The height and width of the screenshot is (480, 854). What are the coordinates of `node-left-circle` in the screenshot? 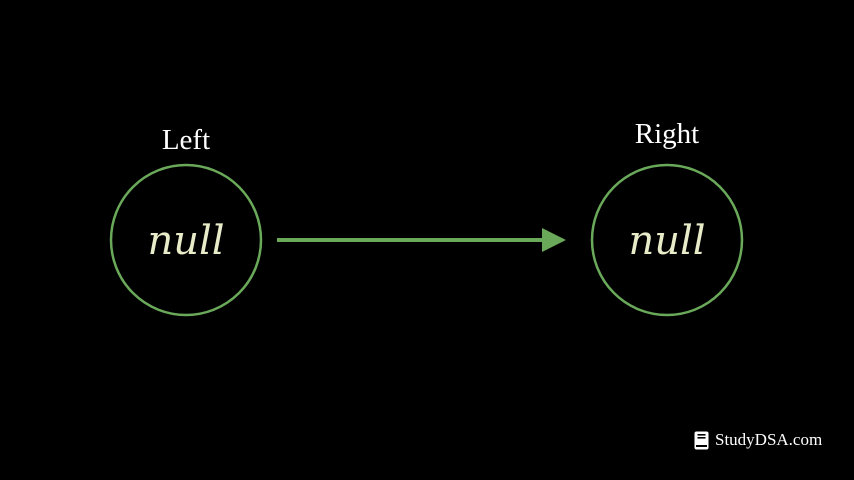 It's located at (186, 240).